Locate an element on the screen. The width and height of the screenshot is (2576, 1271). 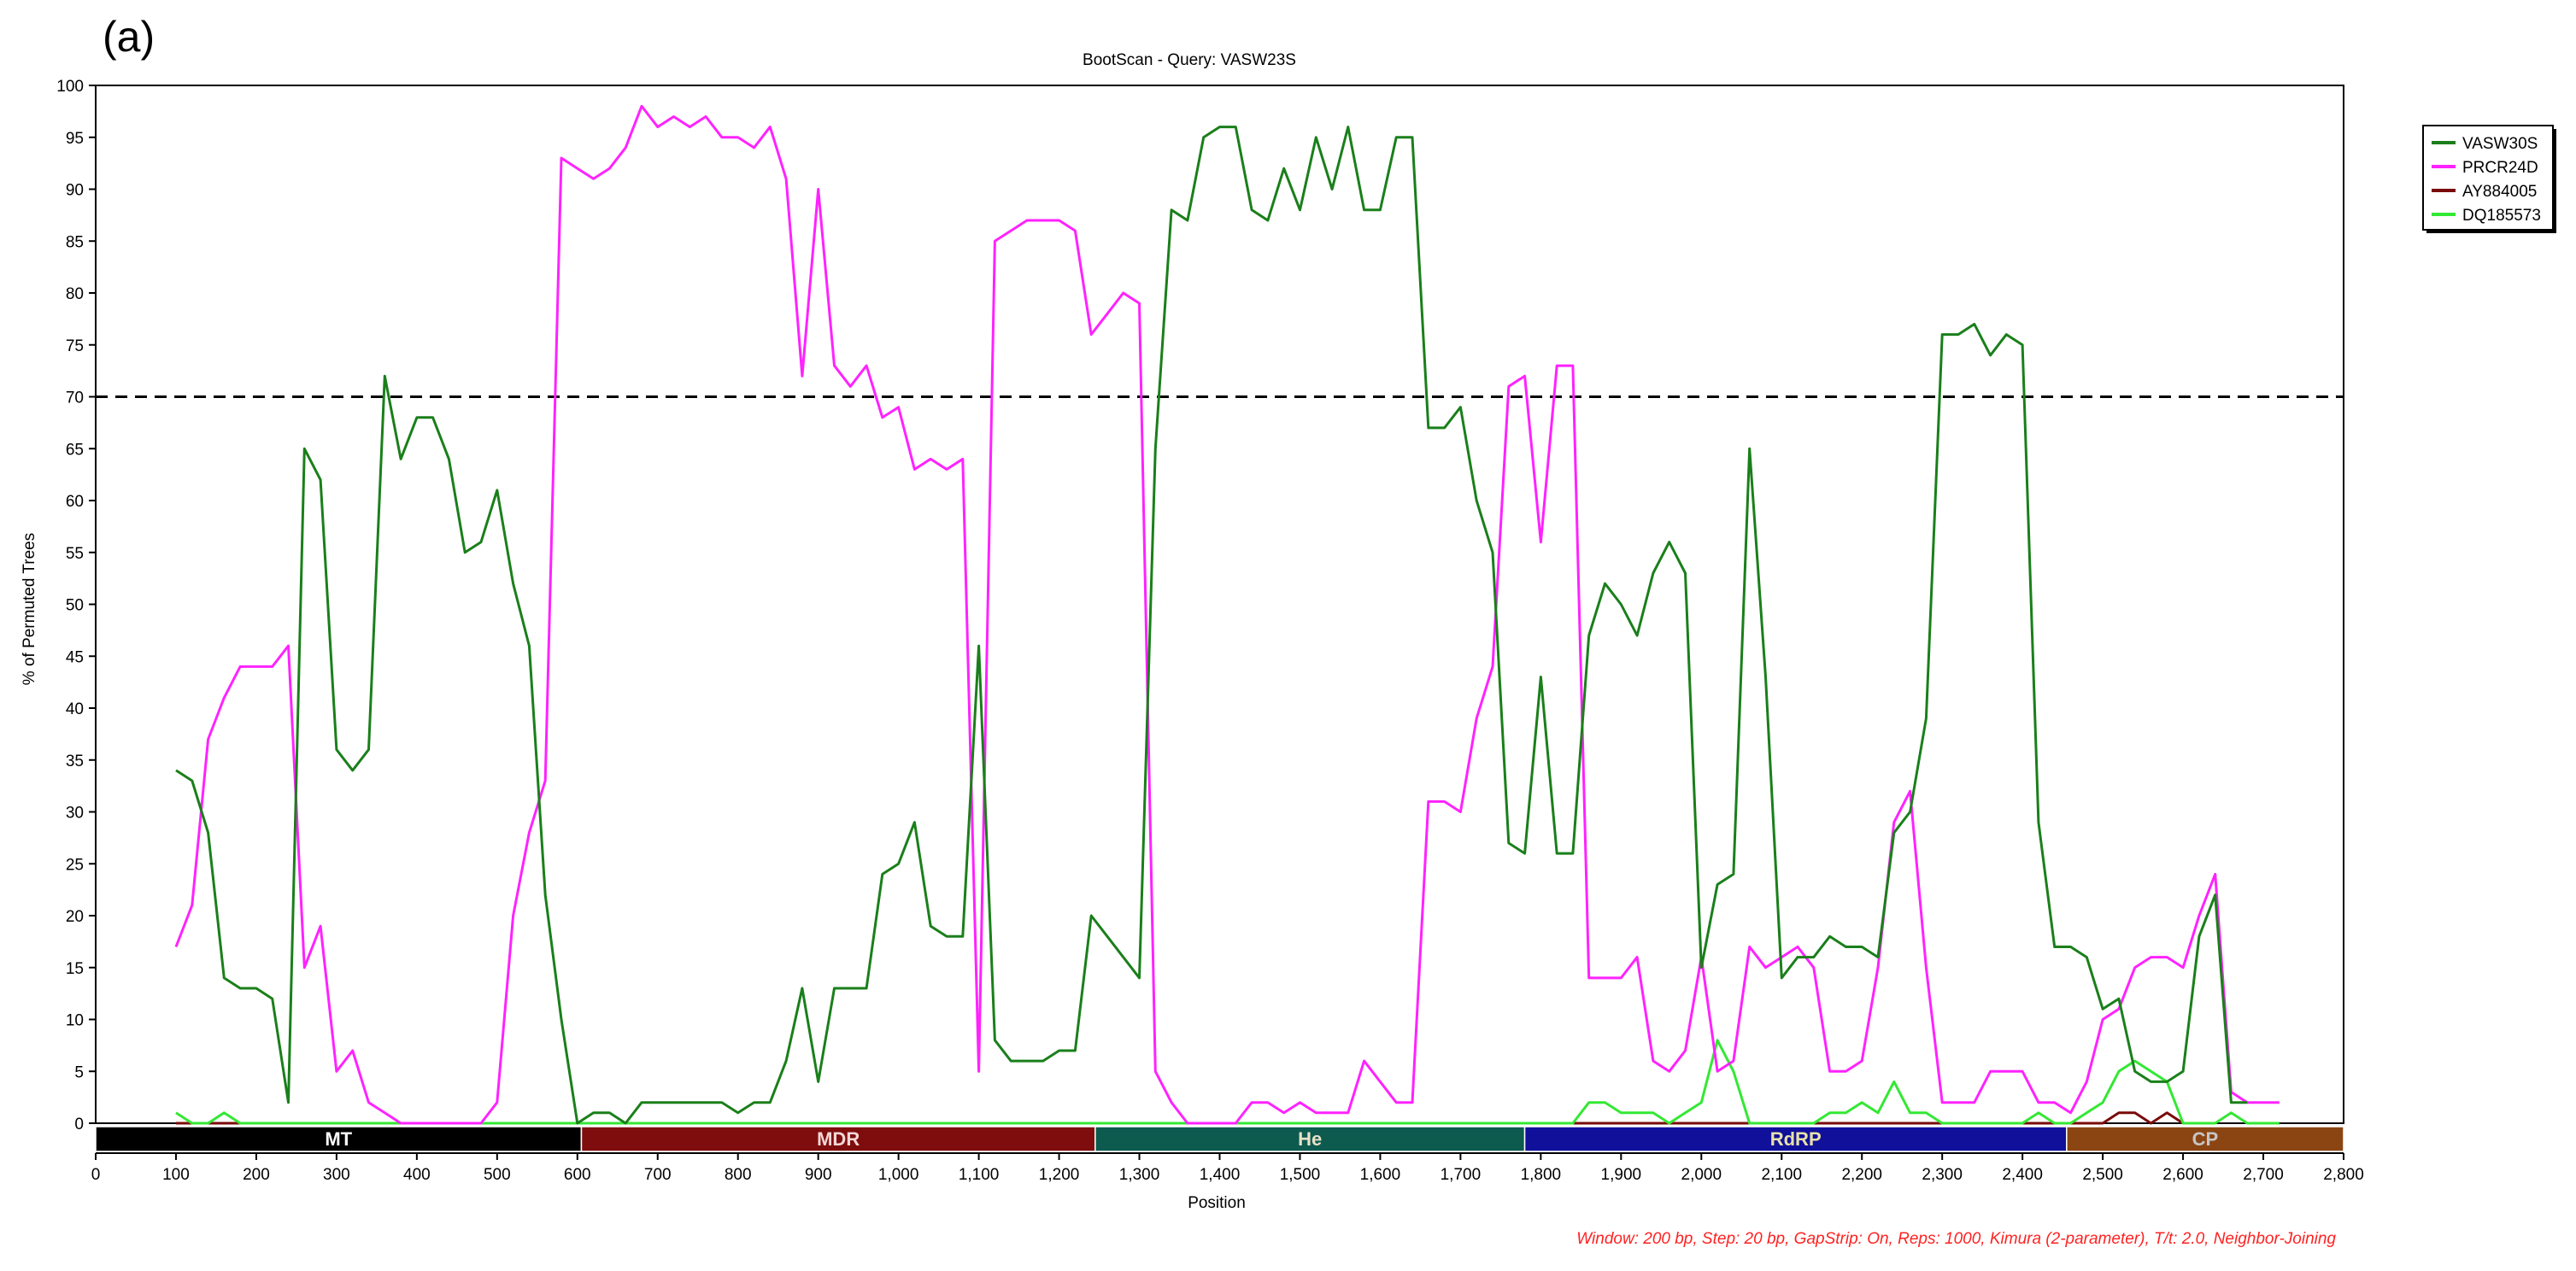
genome-region-label: MDR is located at coordinates (838, 1139).